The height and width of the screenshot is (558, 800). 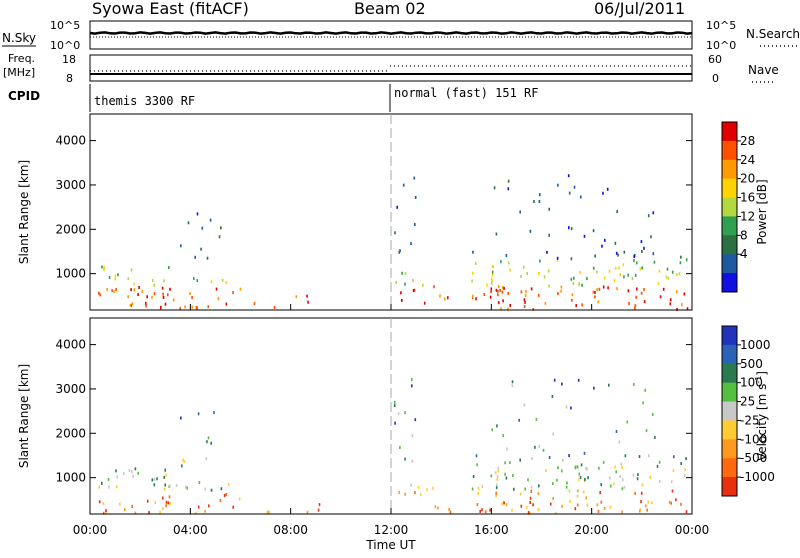 I want to click on x-tick-label: 00:00, so click(x=692, y=530).